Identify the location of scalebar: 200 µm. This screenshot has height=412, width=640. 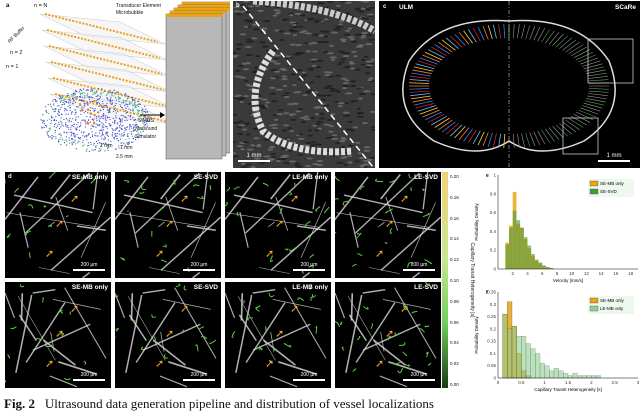
(89, 376).